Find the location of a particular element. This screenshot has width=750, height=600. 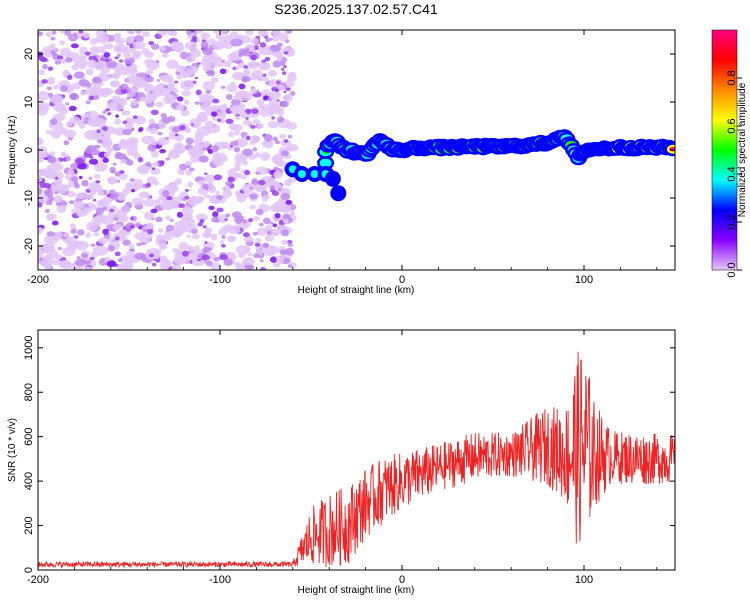

spectrogram-track is located at coordinates (479, 165).